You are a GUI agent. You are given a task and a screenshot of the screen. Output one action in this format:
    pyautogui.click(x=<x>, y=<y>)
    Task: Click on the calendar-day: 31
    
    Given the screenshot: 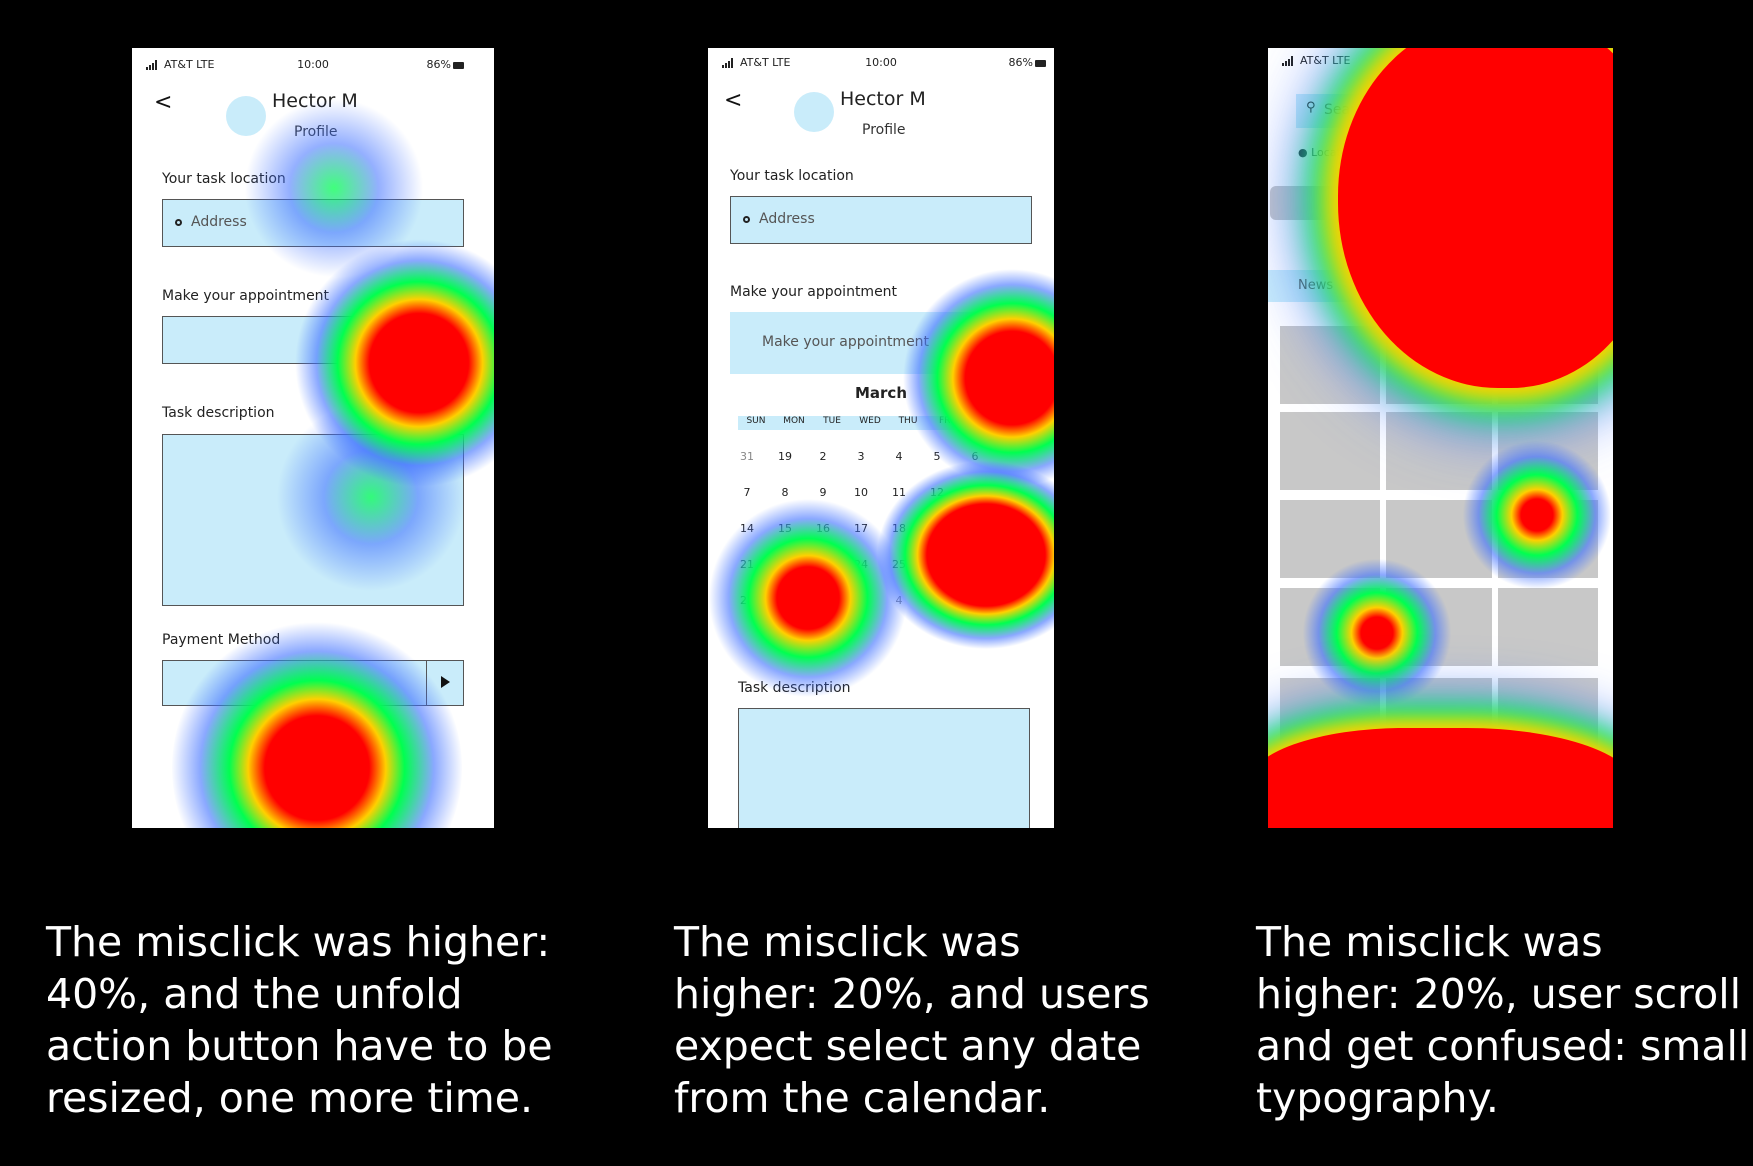 What is the action you would take?
    pyautogui.click(x=747, y=456)
    